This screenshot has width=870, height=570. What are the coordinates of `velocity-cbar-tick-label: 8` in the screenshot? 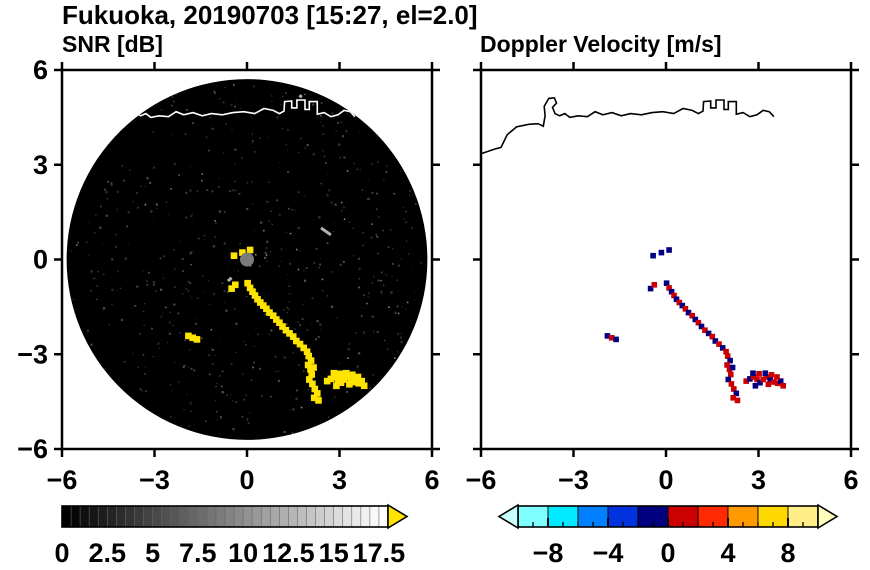 It's located at (787, 553).